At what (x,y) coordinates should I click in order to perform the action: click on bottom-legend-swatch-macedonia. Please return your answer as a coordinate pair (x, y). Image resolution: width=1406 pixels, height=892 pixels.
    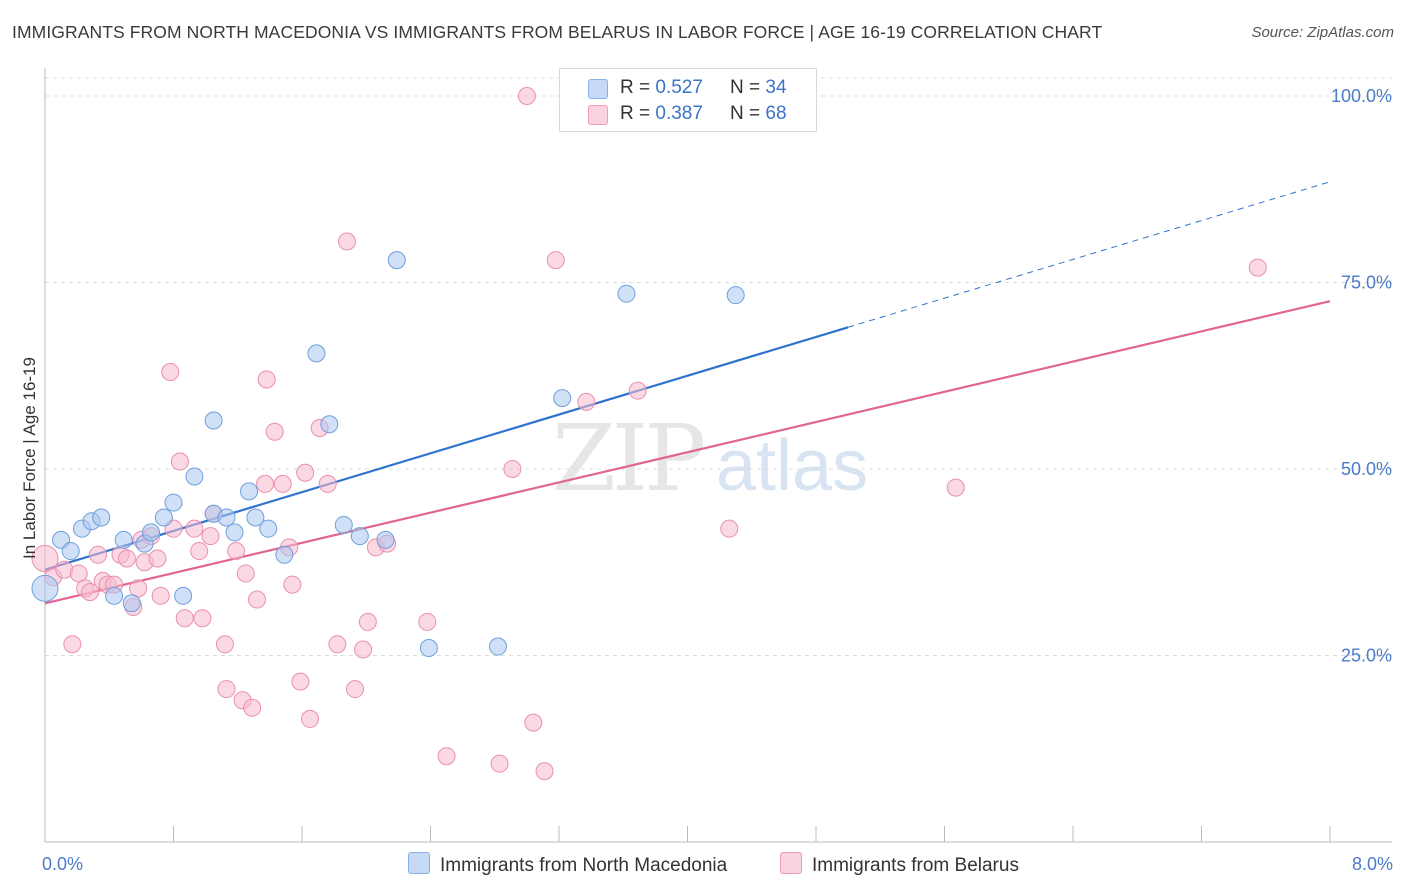
    Looking at the image, I should click on (419, 863).